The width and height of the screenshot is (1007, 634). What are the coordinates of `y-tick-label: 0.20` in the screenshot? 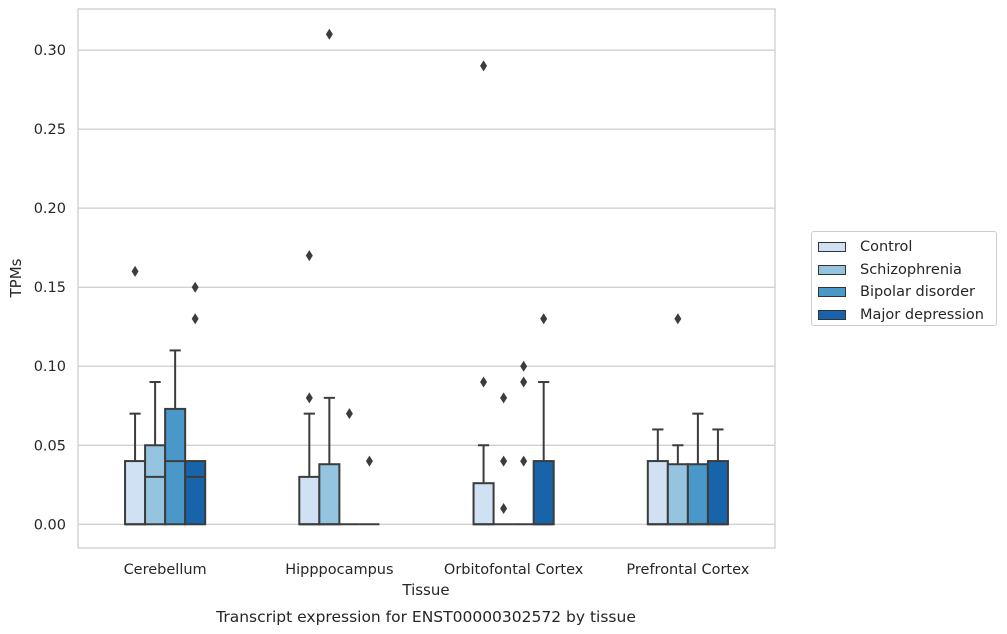 It's located at (50, 209).